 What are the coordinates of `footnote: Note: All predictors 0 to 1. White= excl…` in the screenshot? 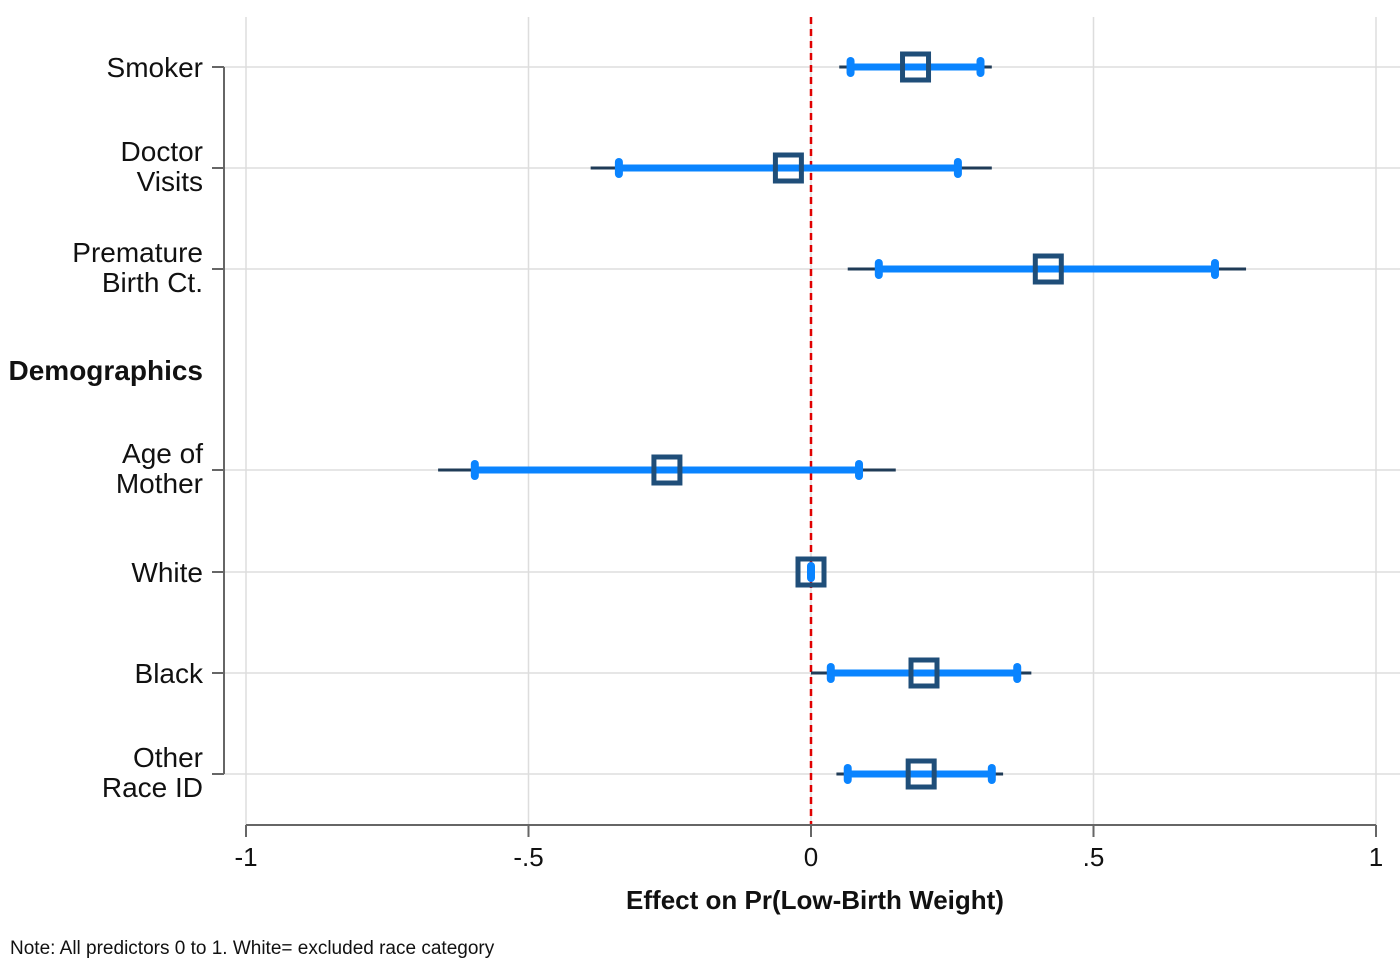 It's located at (252, 948).